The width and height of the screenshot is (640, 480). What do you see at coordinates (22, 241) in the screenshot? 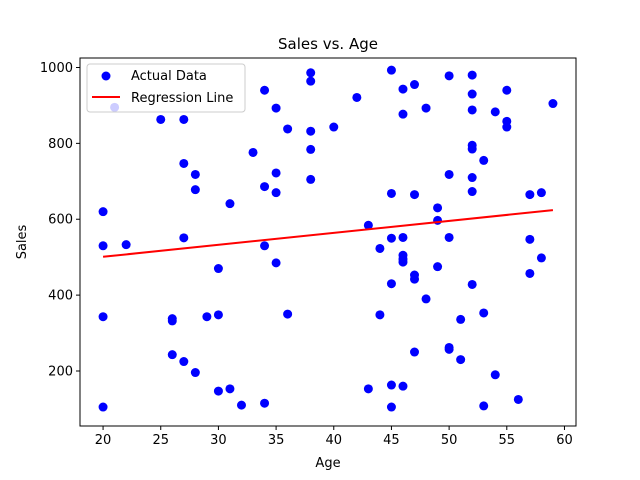
I see `y-axis-label: Sales` at bounding box center [22, 241].